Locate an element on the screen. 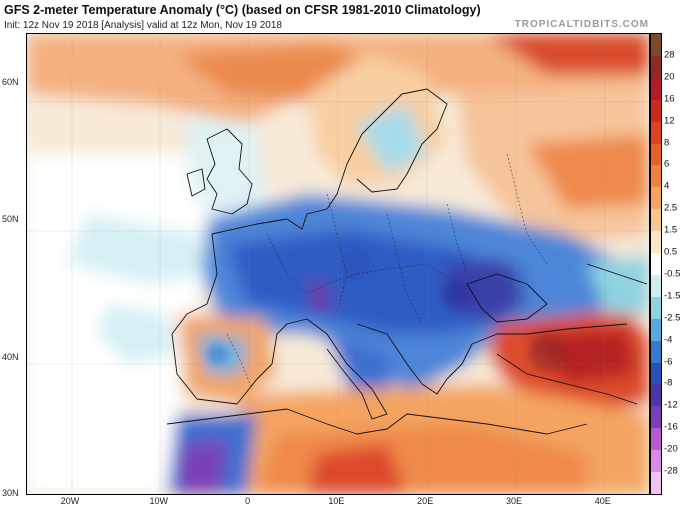 Image resolution: width=685 pixels, height=508 pixels. colorbar-label: -6 is located at coordinates (668, 362).